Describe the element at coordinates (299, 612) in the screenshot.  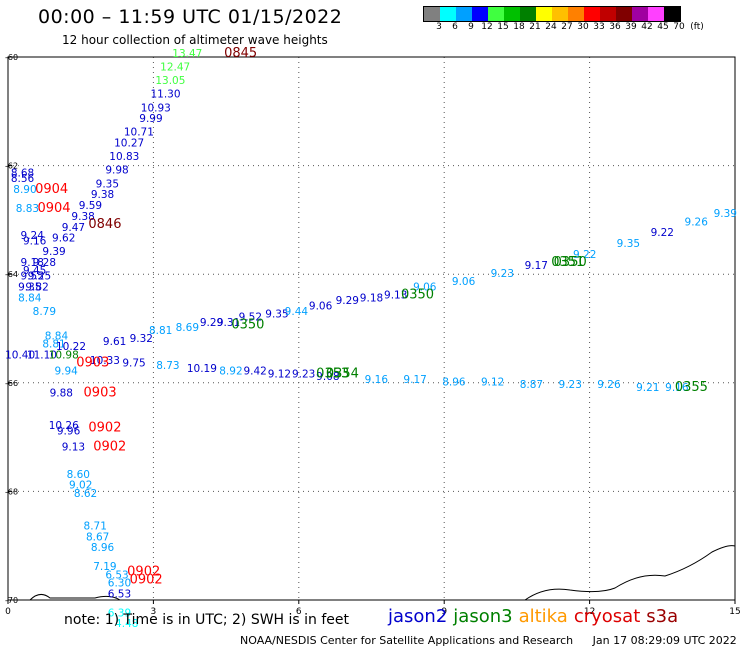
I see `x-tick-label: 6` at that location.